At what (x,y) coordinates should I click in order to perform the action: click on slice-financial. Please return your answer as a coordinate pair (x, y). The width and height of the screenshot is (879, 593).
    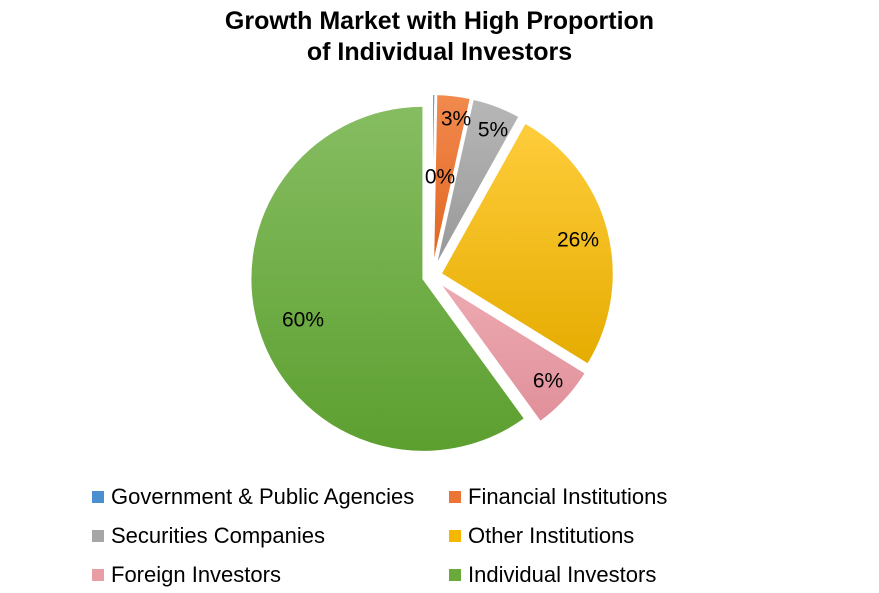
    Looking at the image, I should click on (452, 180).